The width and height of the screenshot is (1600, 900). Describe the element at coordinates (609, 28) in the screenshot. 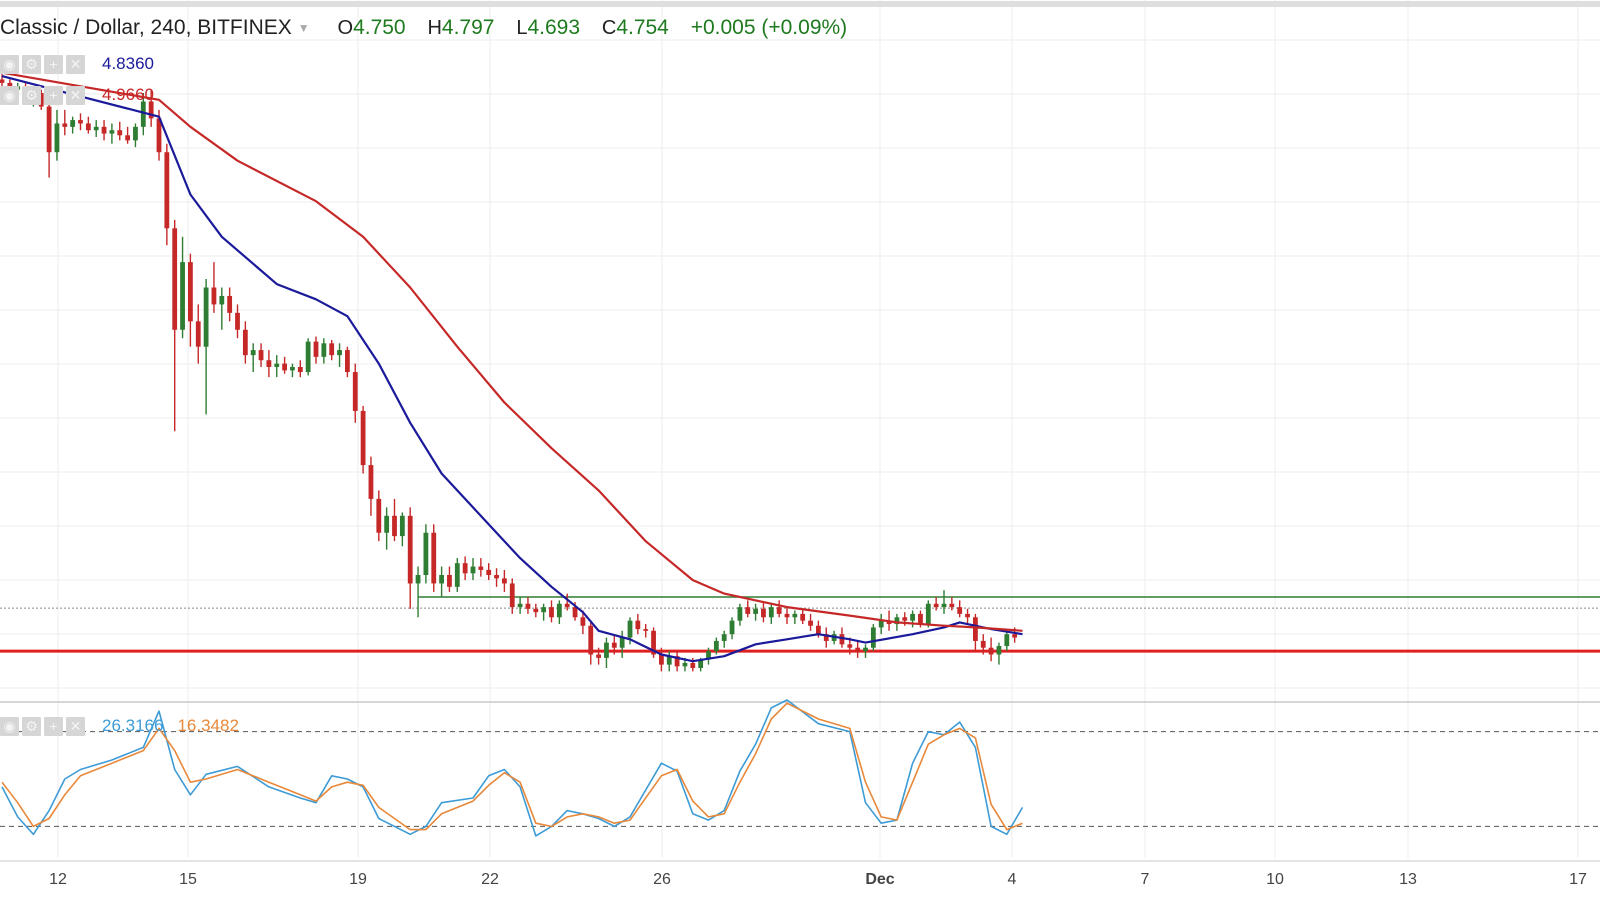

I see `close-label: C` at that location.